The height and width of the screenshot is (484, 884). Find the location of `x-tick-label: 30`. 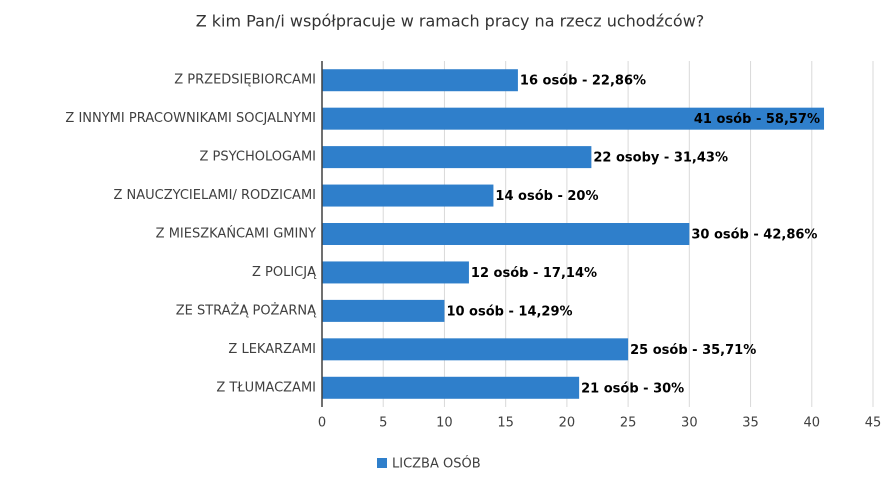

x-tick-label: 30 is located at coordinates (689, 423).